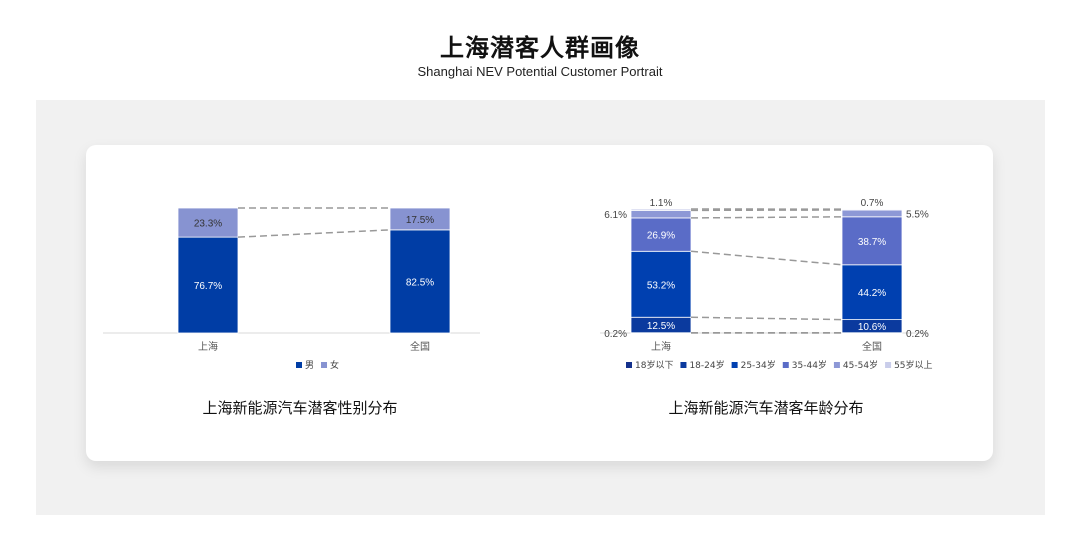 The image size is (1080, 547). I want to click on data-label: 53.2%, so click(661, 285).